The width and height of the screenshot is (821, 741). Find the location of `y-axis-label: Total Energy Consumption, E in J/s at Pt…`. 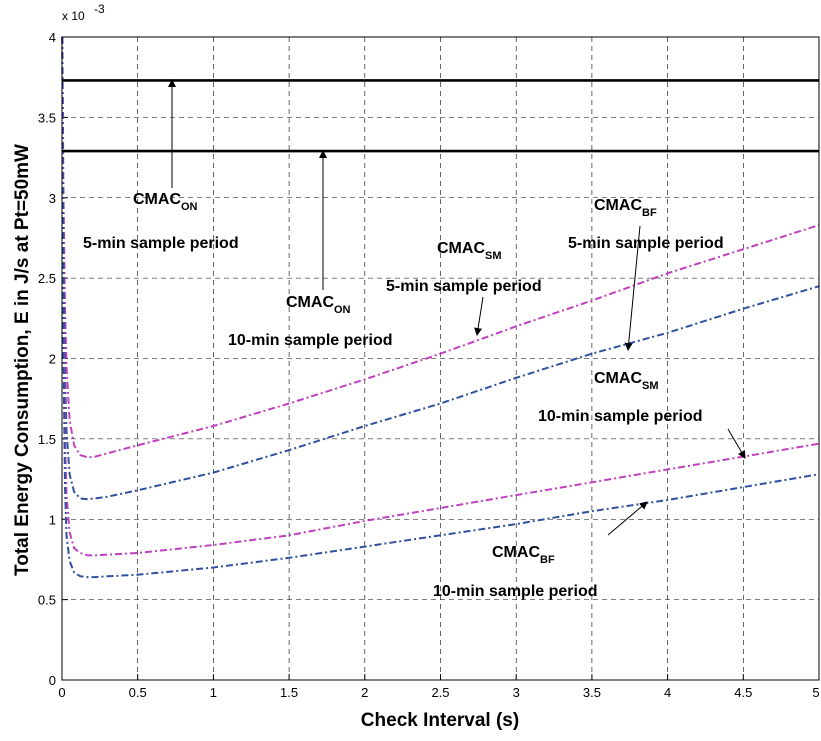

y-axis-label: Total Energy Consumption, E in J/s at Pt… is located at coordinates (22, 360).